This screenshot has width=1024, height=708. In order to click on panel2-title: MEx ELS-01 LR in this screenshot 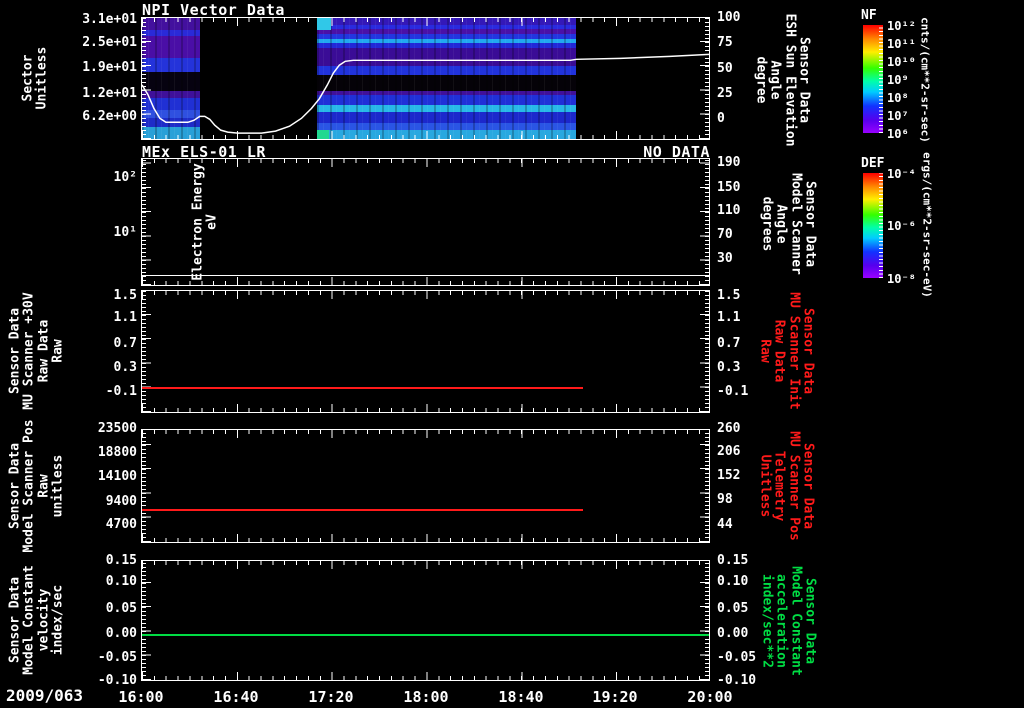, I will do `click(204, 152)`.